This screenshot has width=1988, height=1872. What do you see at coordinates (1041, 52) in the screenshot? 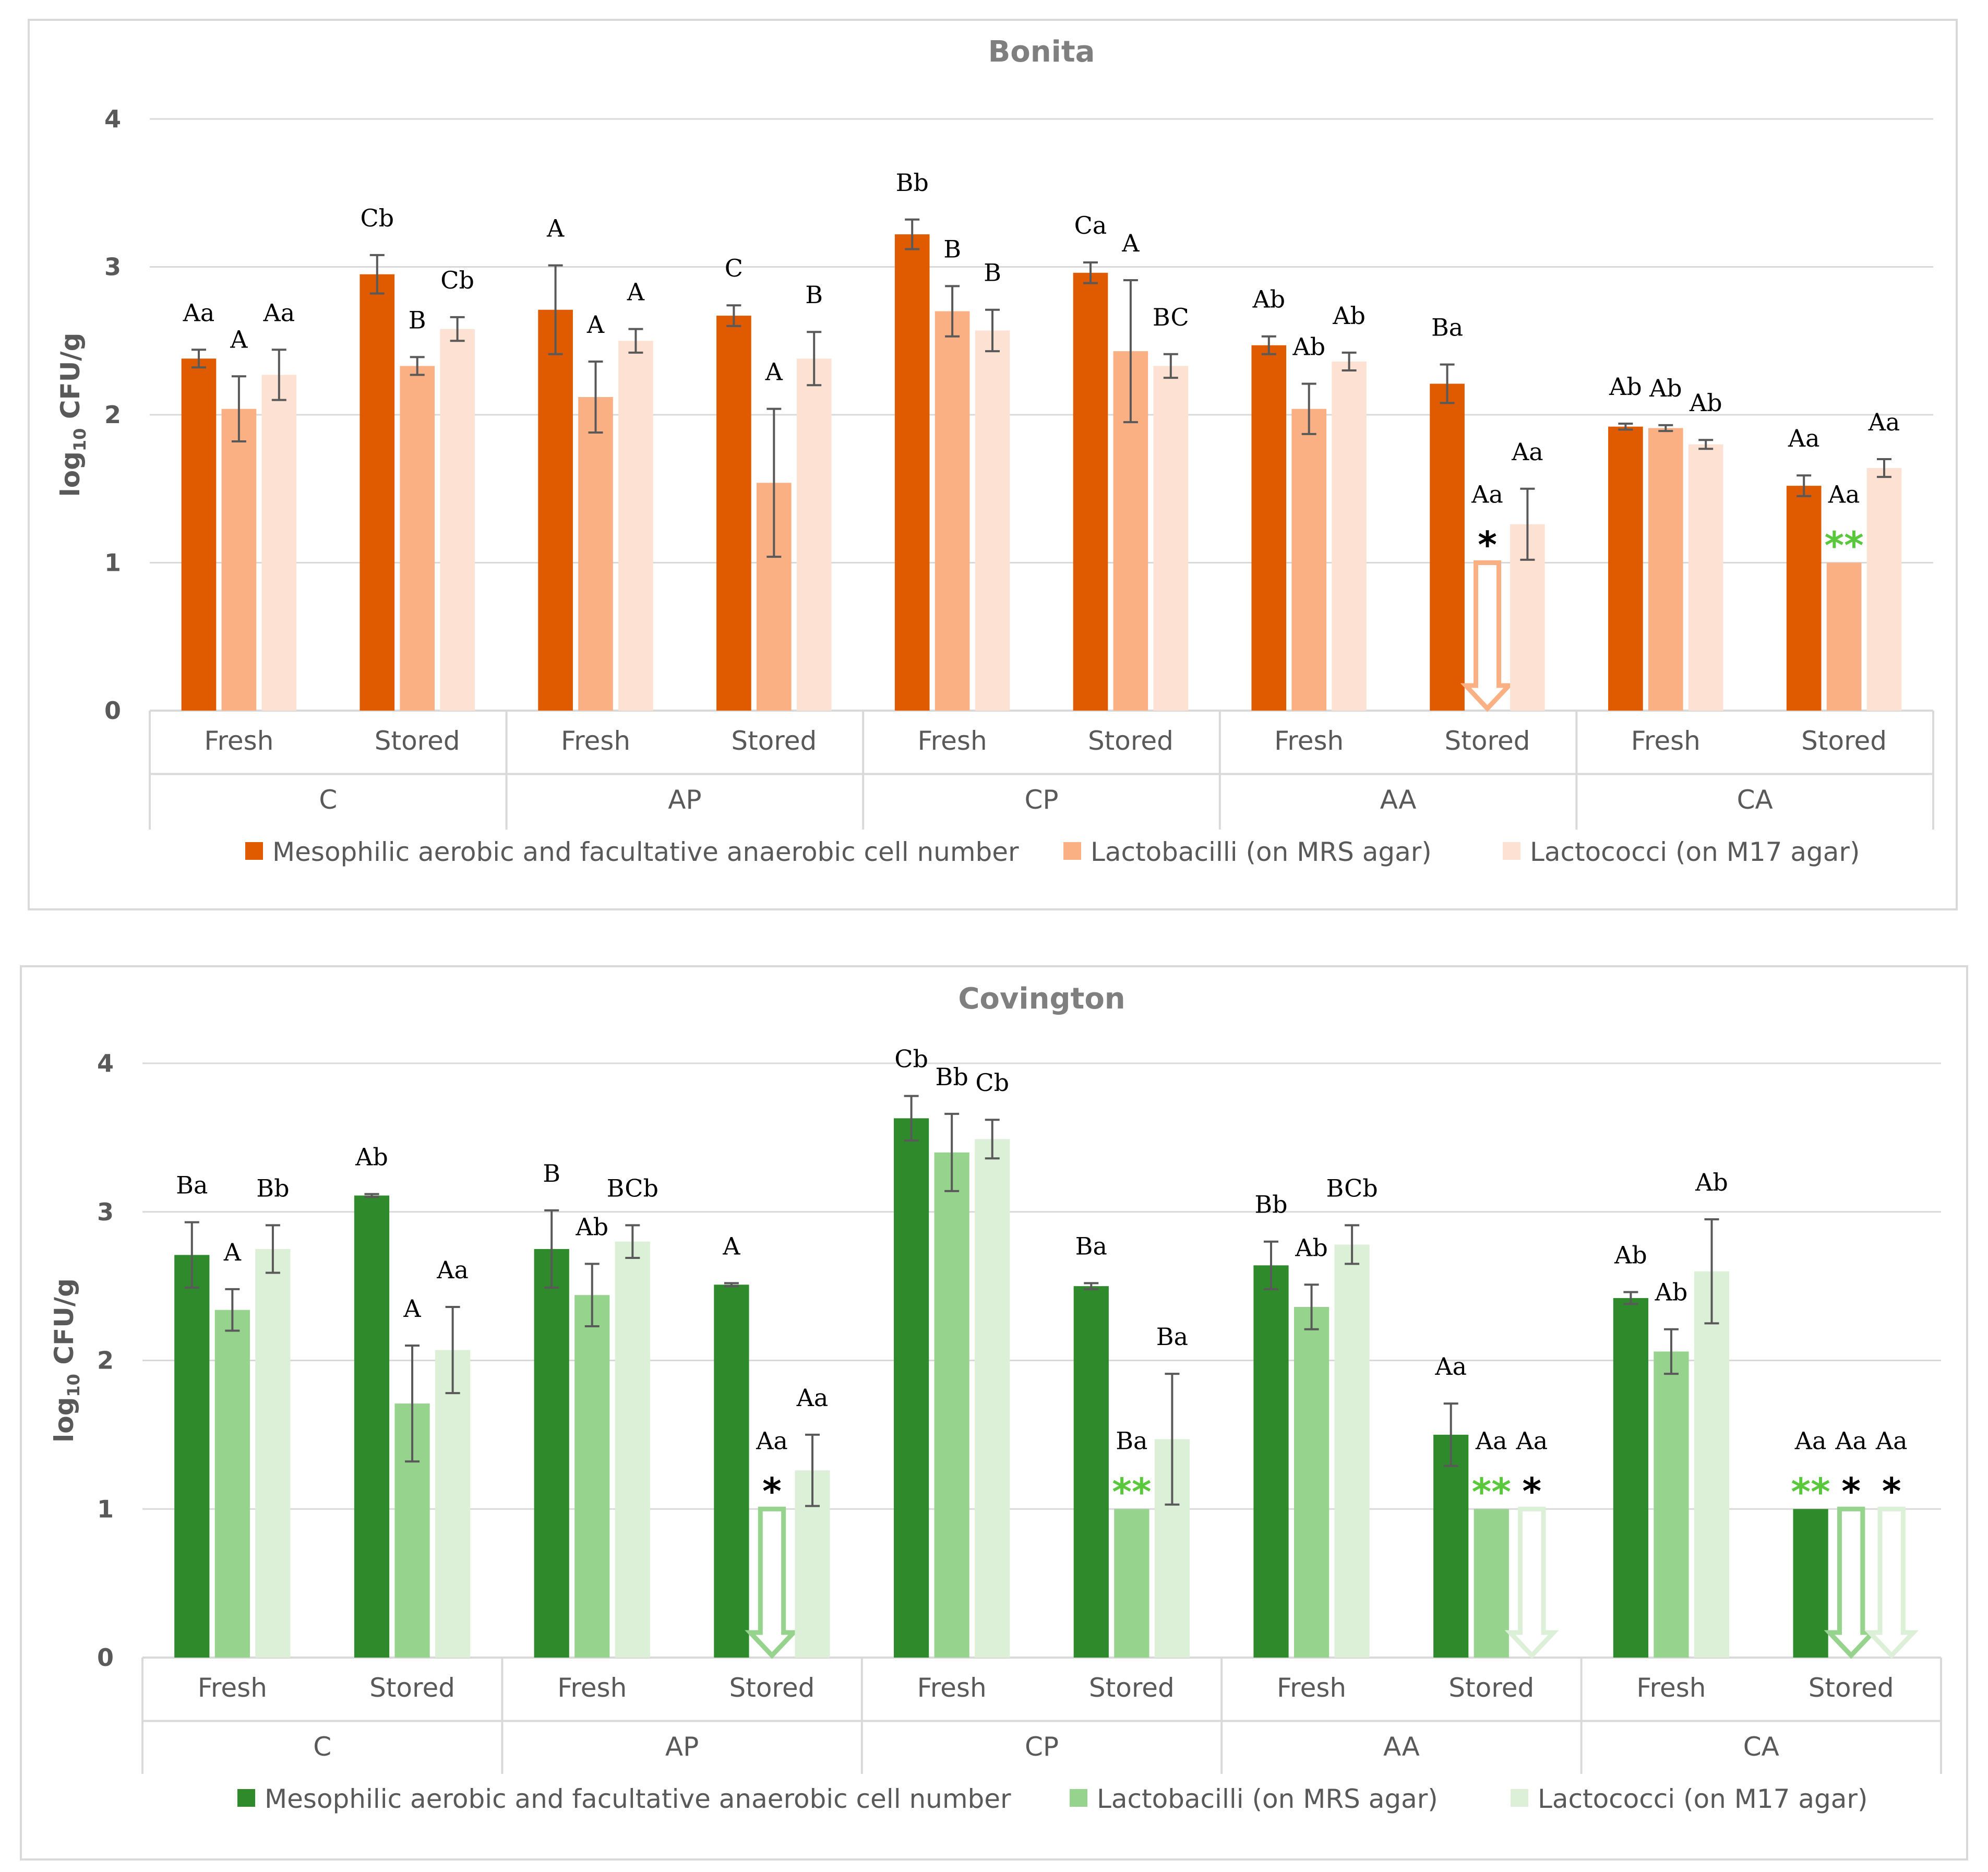
I see `chart-title: Bonita` at bounding box center [1041, 52].